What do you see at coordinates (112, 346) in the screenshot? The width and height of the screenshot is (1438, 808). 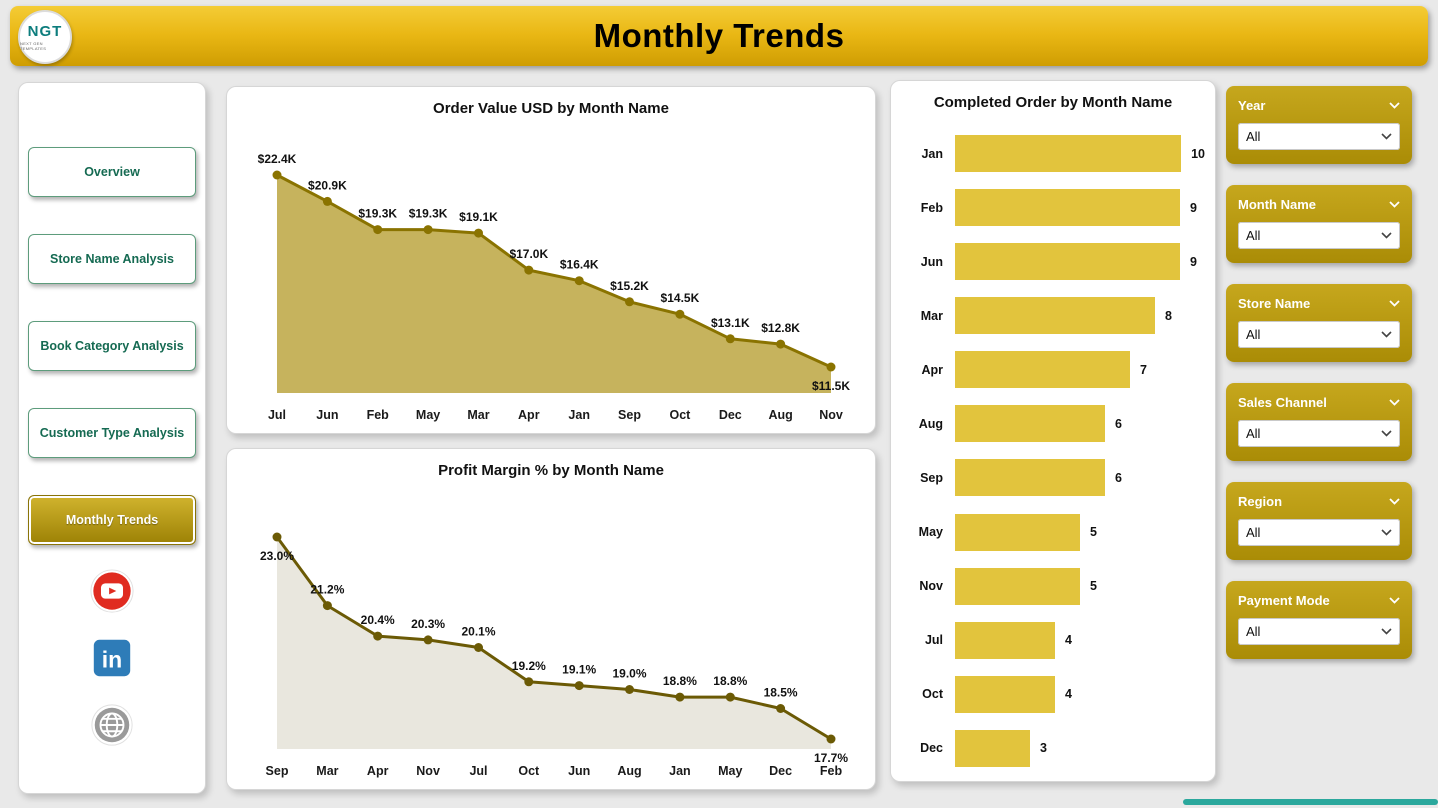 I see `sidebar-item-book-category-analysis: Book Category Analysis` at bounding box center [112, 346].